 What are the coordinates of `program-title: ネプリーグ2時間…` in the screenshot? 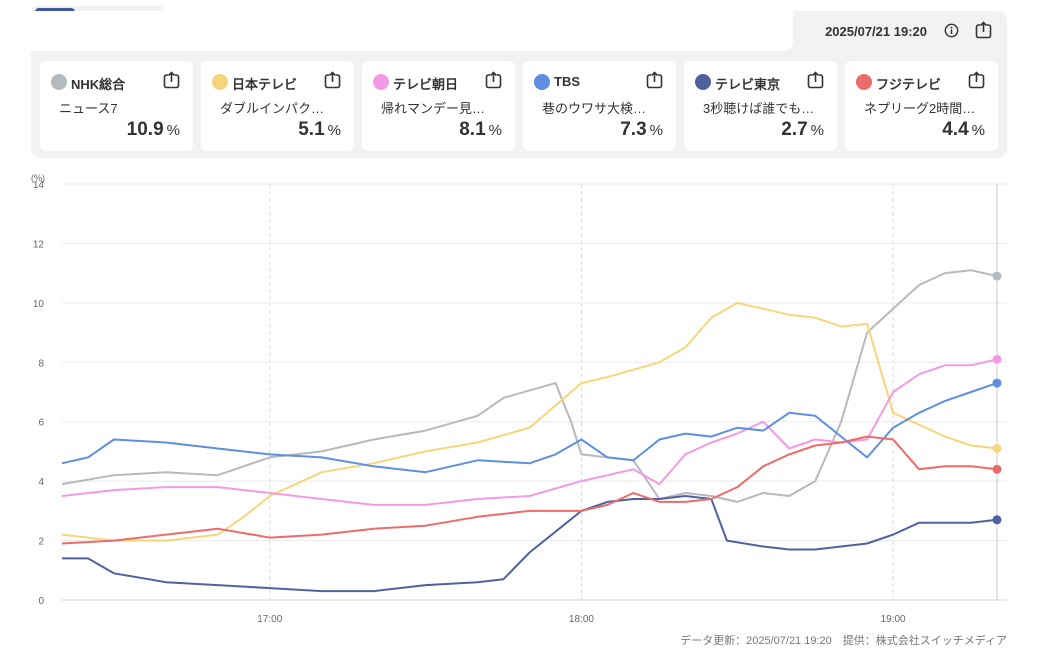 It's located at (920, 108).